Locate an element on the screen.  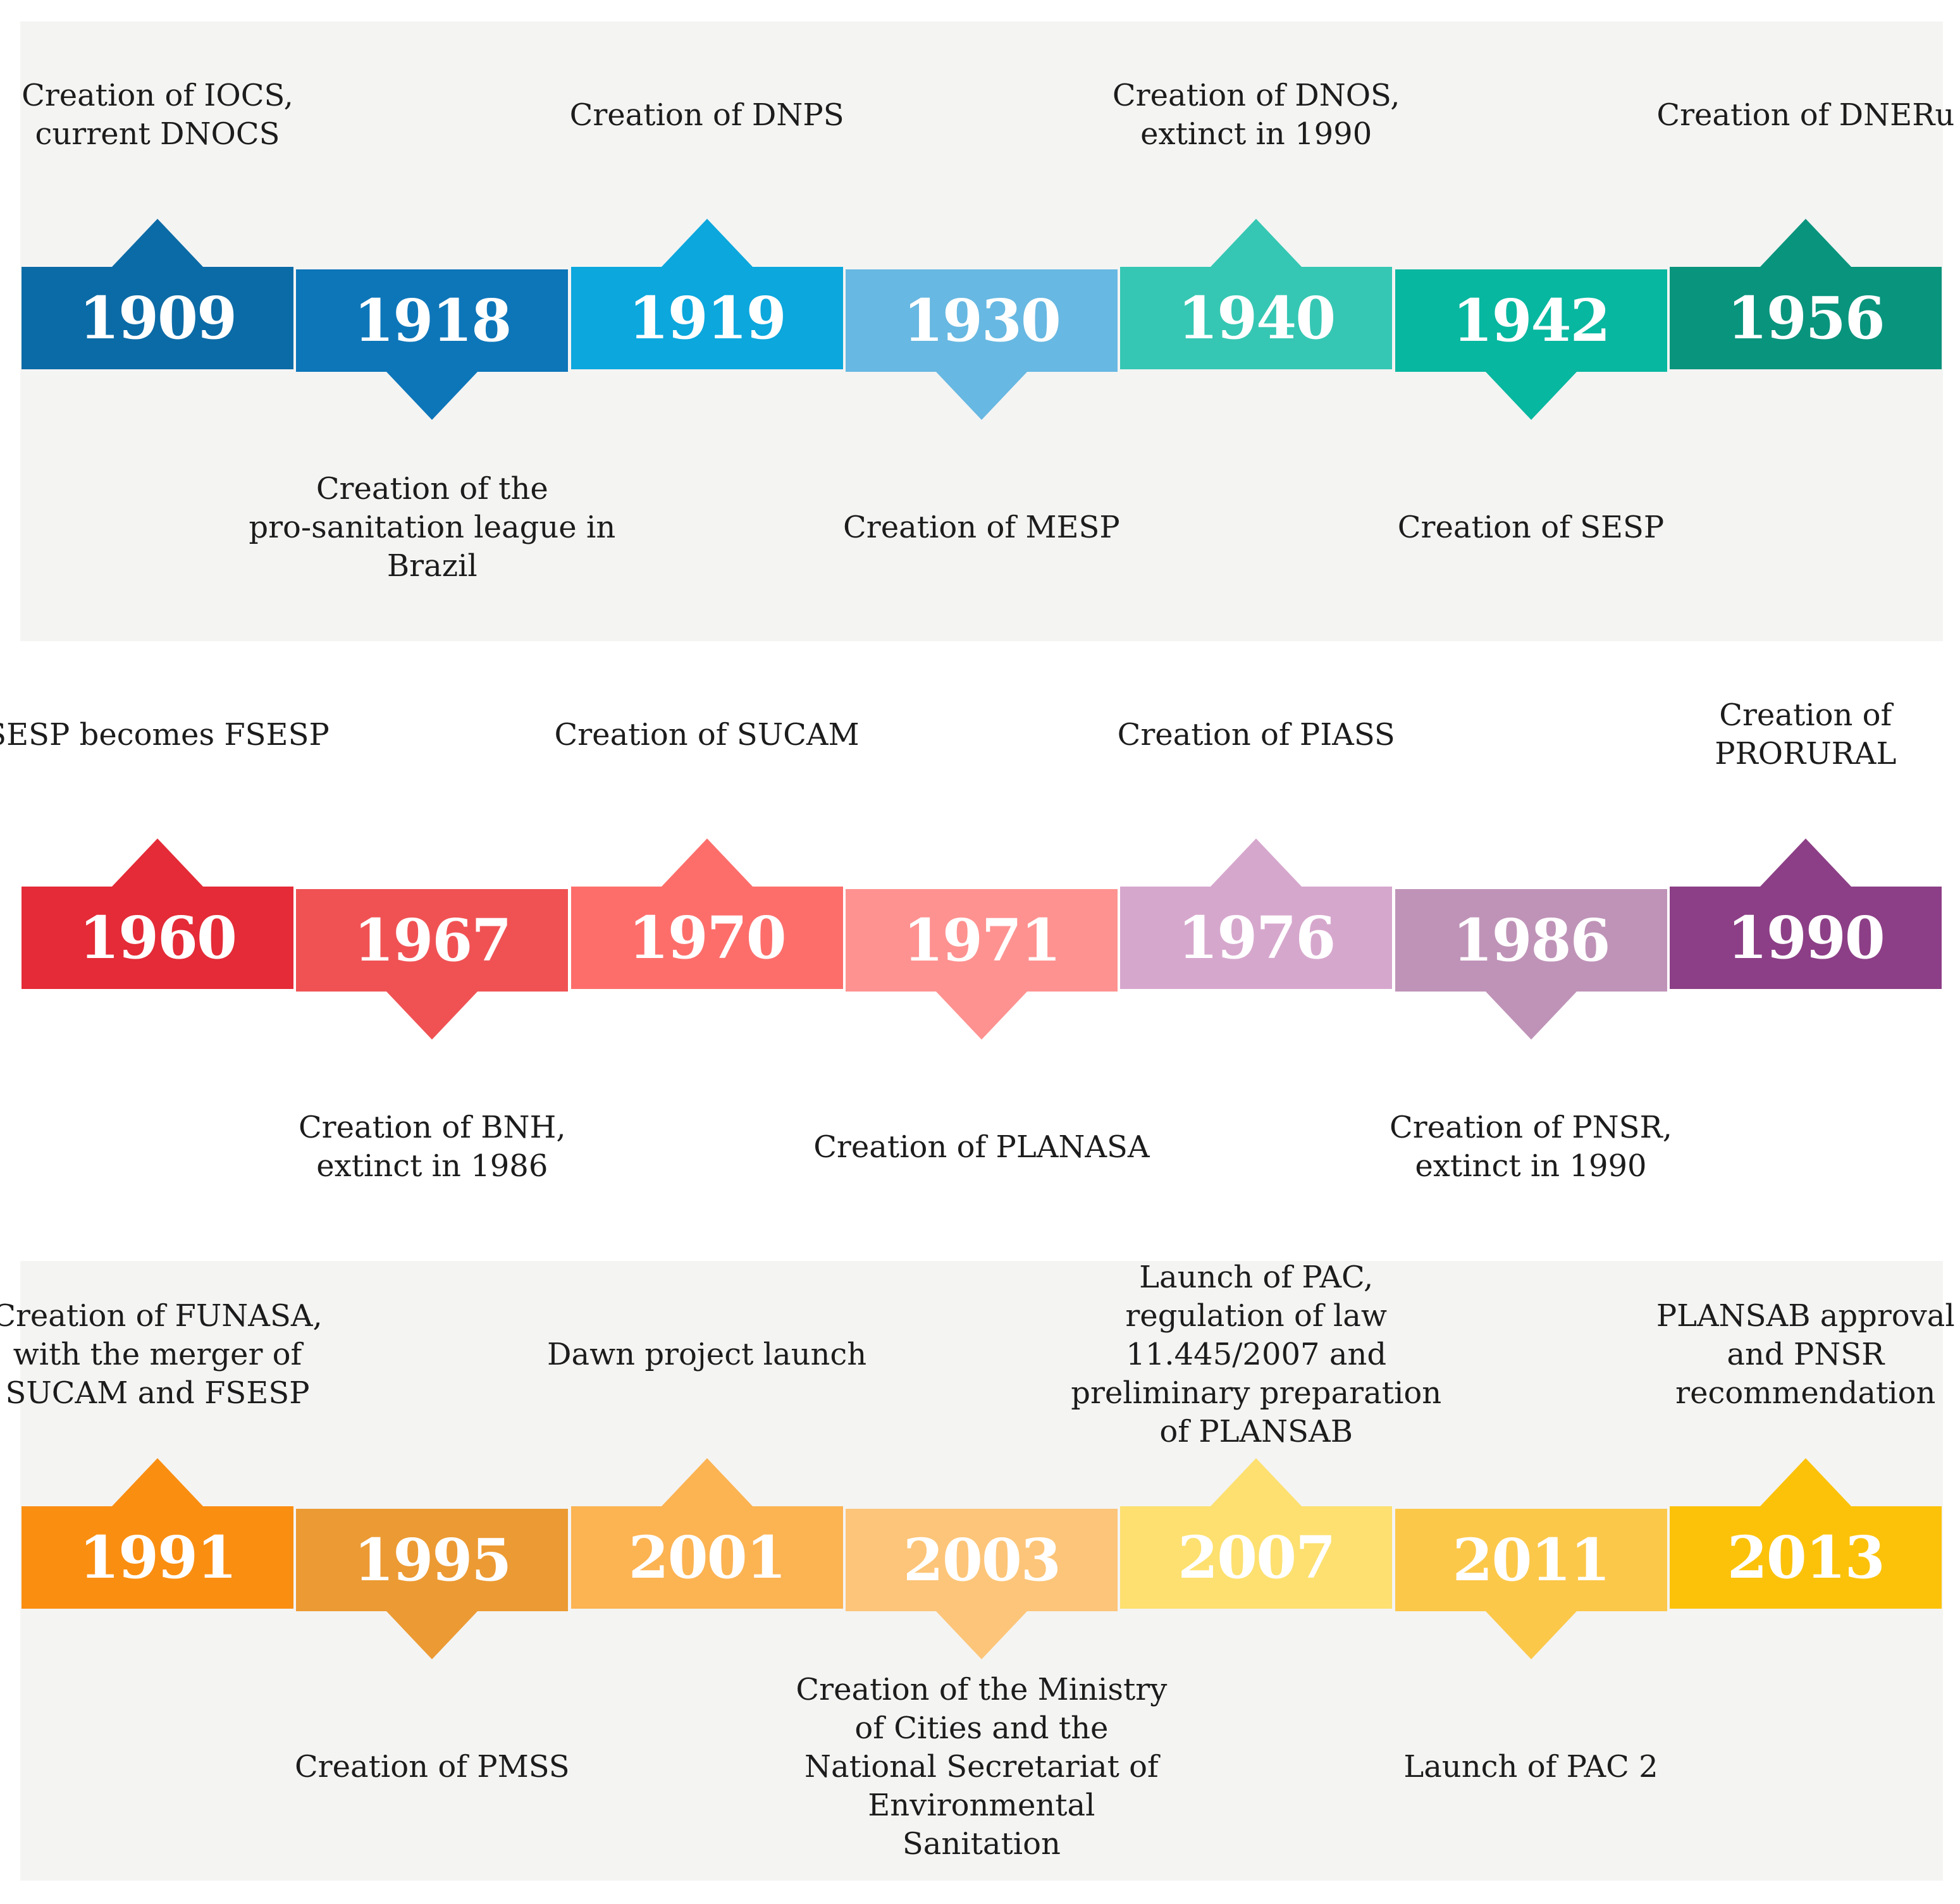
year-marker-2003: 2003 is located at coordinates (981, 1560).